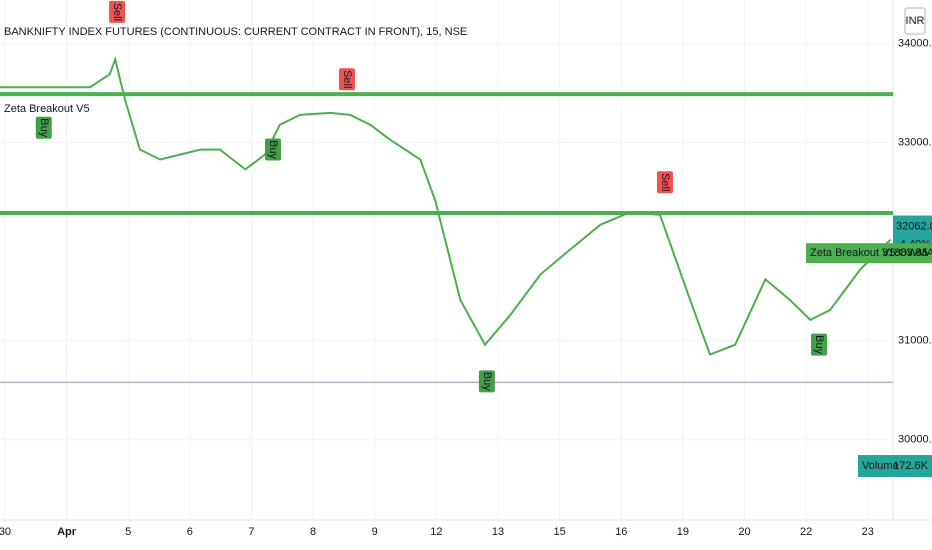 The image size is (932, 550). What do you see at coordinates (190, 532) in the screenshot?
I see `x-tick-label: 6` at bounding box center [190, 532].